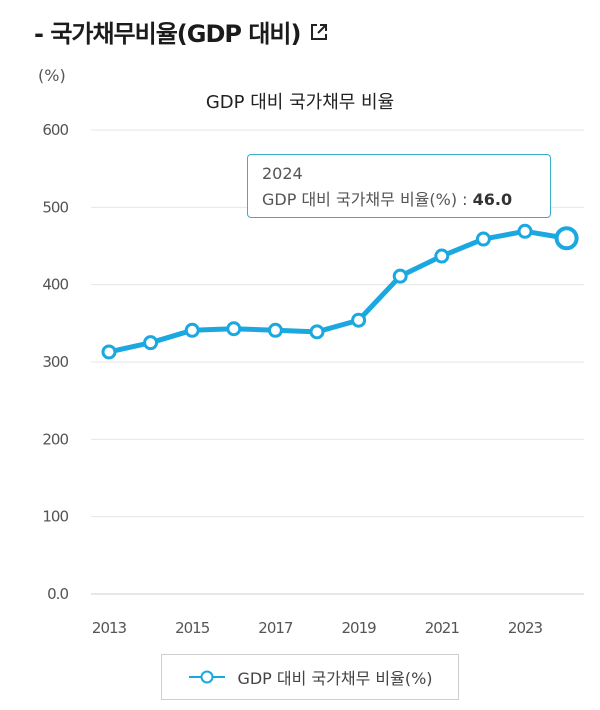  Describe the element at coordinates (442, 628) in the screenshot. I see `x-tick-label: 2021` at that location.